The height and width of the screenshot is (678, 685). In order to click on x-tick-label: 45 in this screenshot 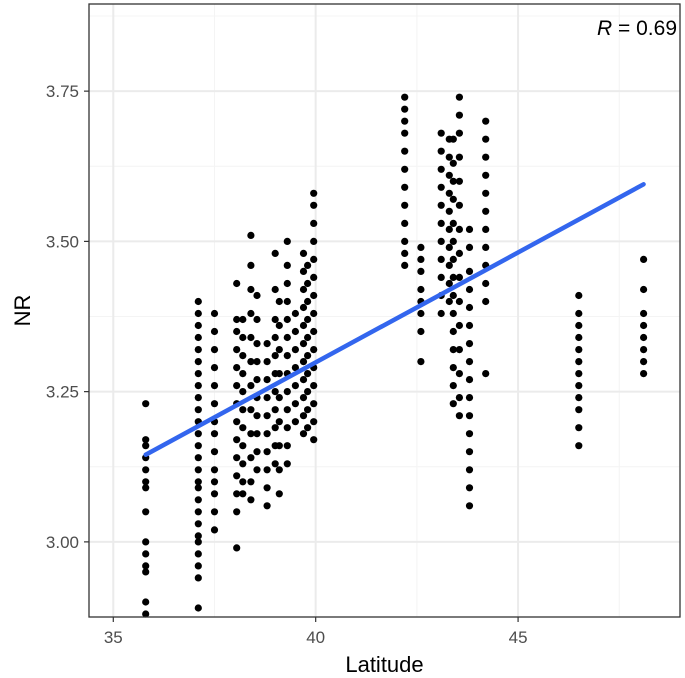, I will do `click(518, 637)`.